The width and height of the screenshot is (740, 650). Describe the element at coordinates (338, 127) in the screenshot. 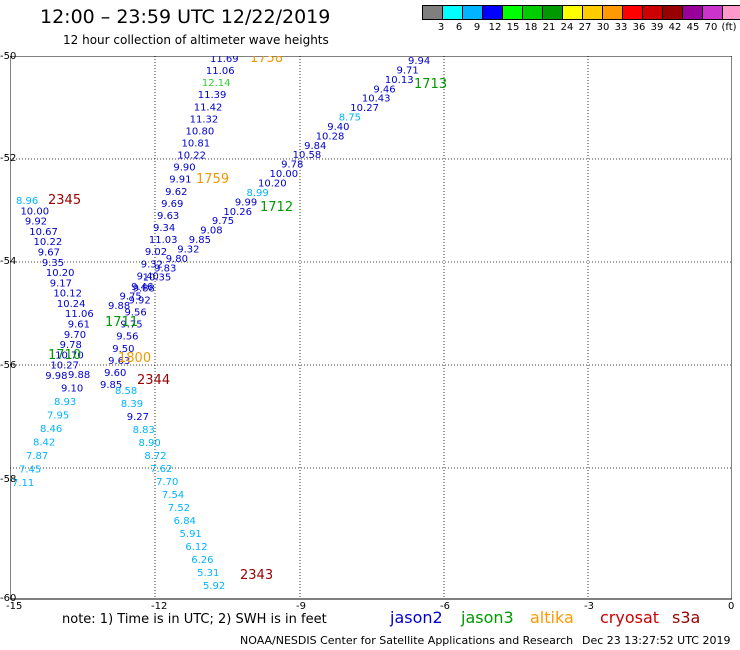

I see `swh-value-label: 9.40` at that location.